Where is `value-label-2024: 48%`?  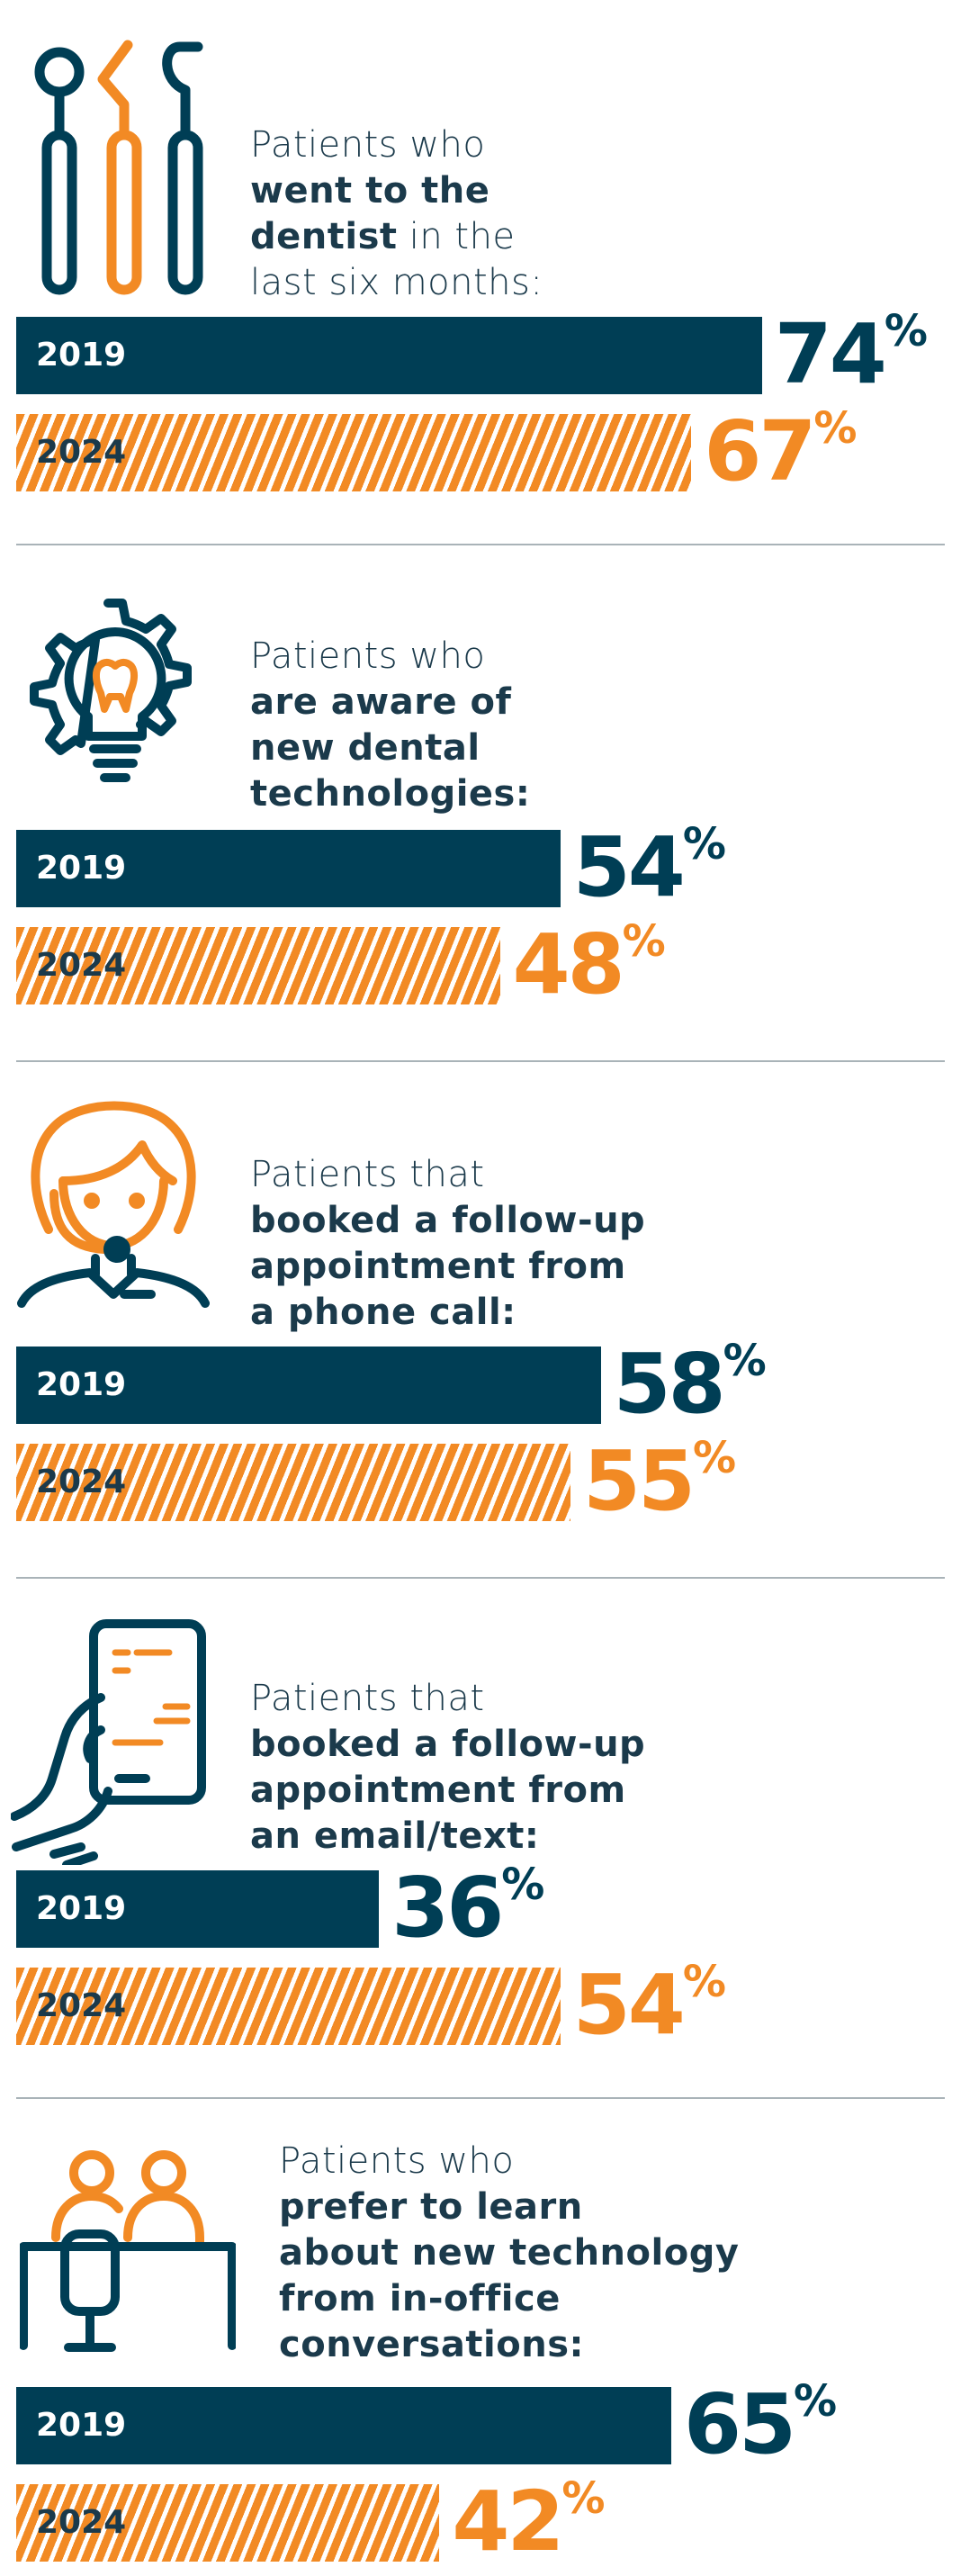 value-label-2024: 48% is located at coordinates (590, 963).